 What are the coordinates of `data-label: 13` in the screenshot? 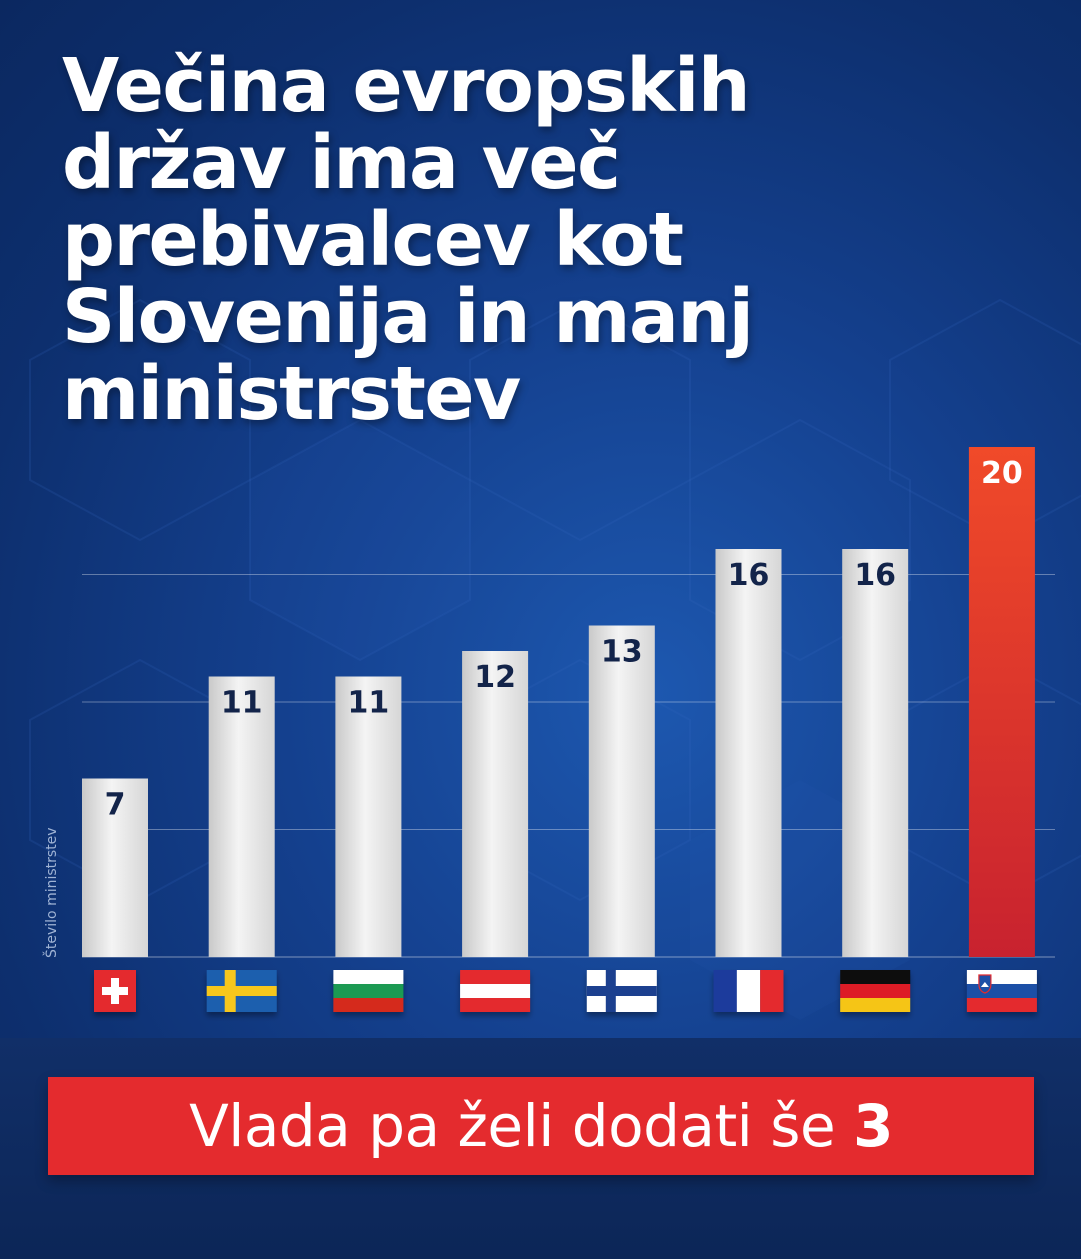 It's located at (622, 652).